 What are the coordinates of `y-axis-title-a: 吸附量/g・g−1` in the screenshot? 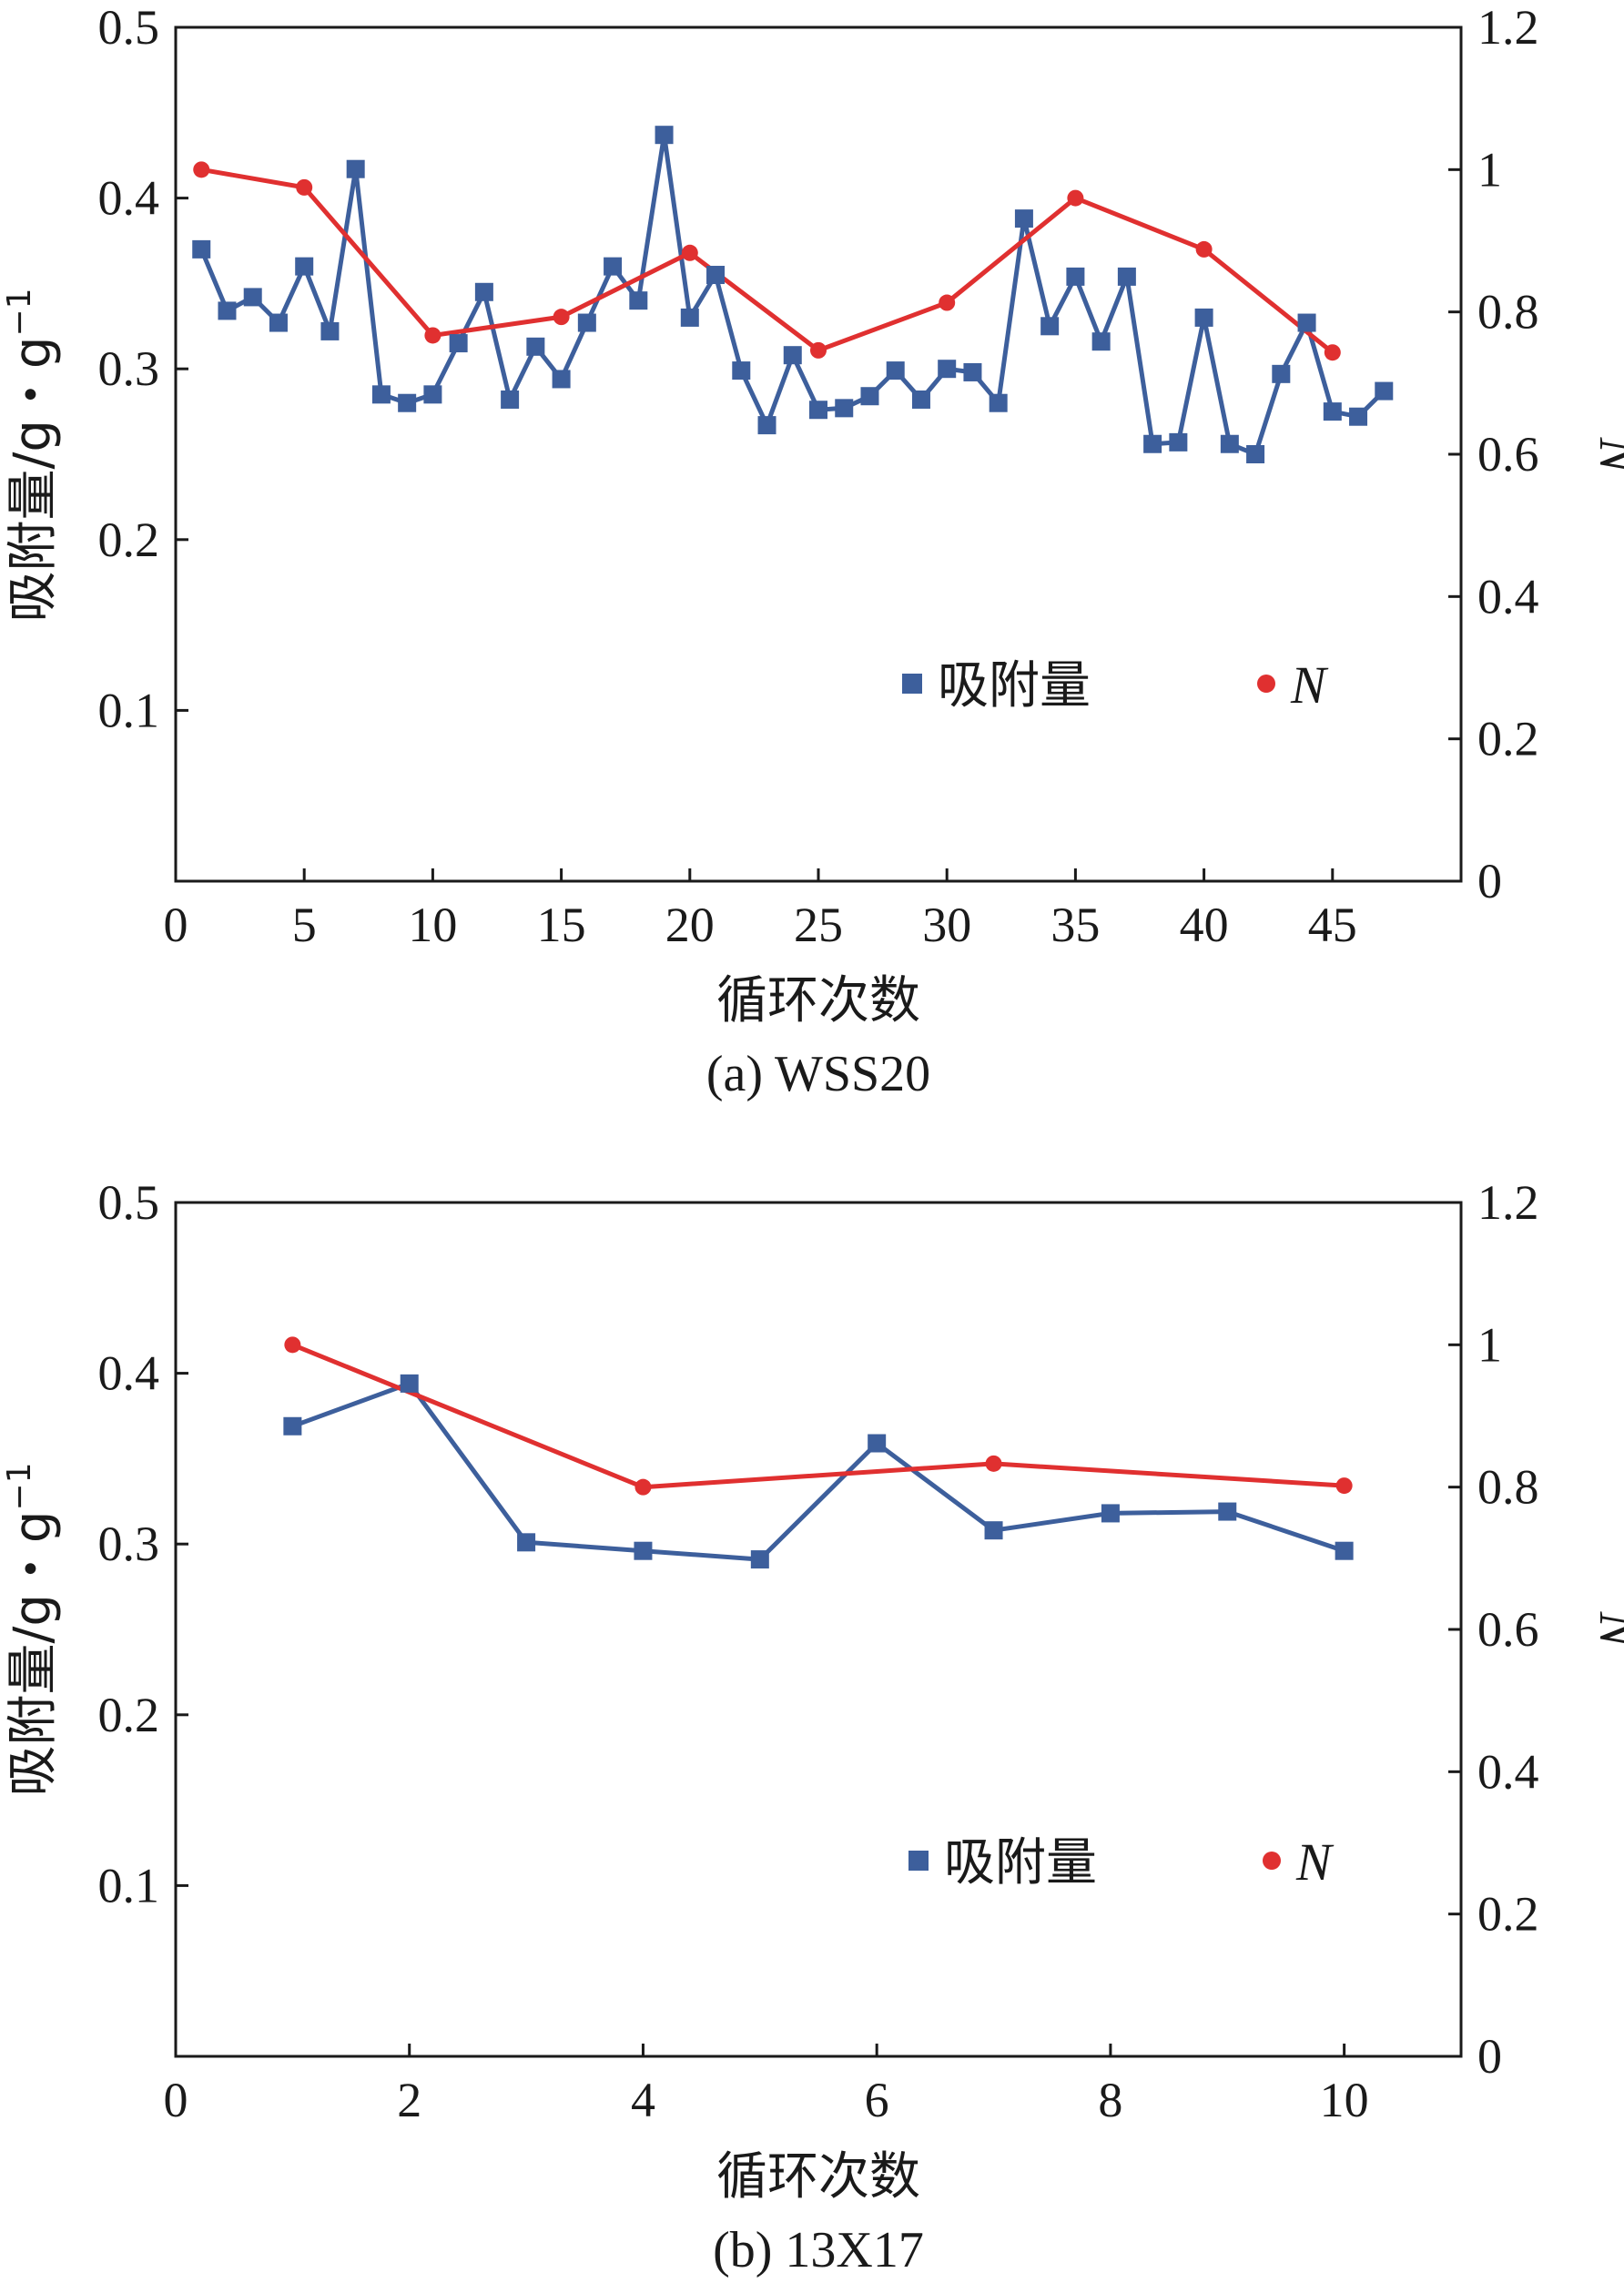 It's located at (32, 455).